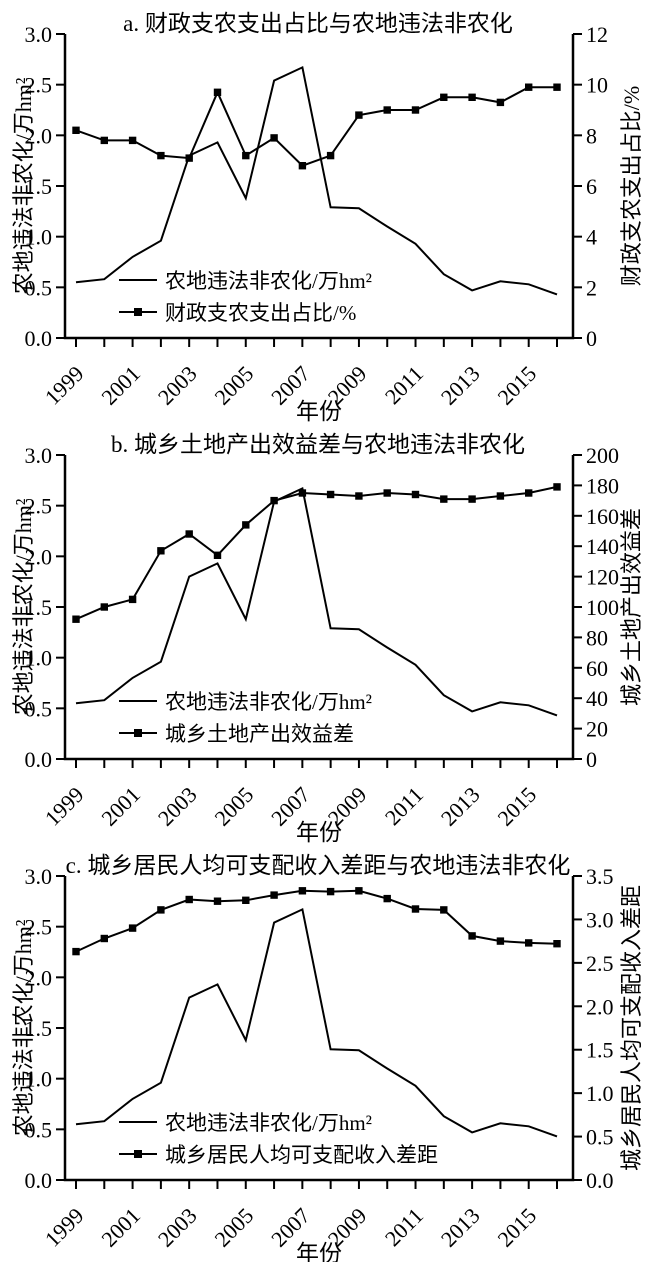 The width and height of the screenshot is (650, 1262). I want to click on chart-a-left-axis-label: 农地违法非农化/万hm², so click(23, 186).